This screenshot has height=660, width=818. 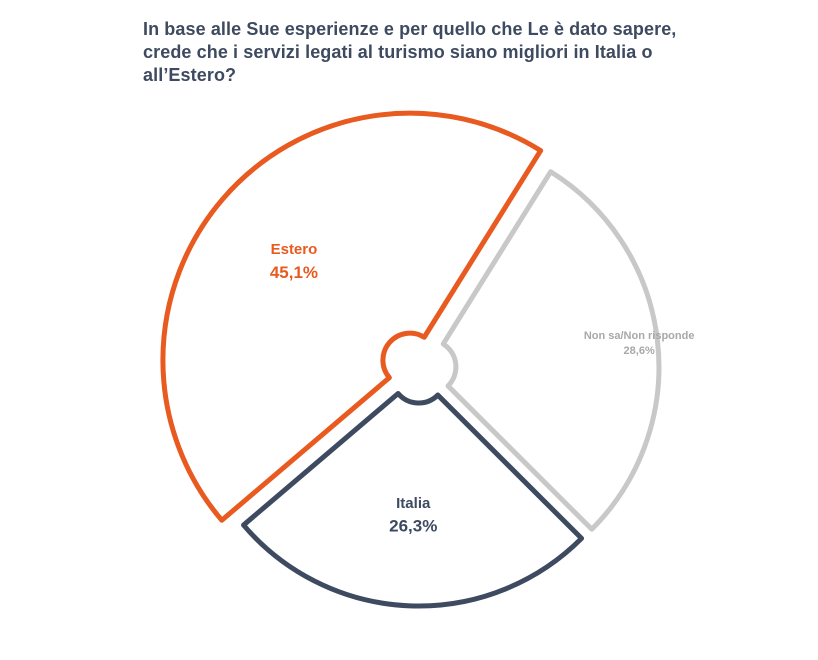 I want to click on pie-slice-non-sa-non-risponde, so click(x=551, y=350).